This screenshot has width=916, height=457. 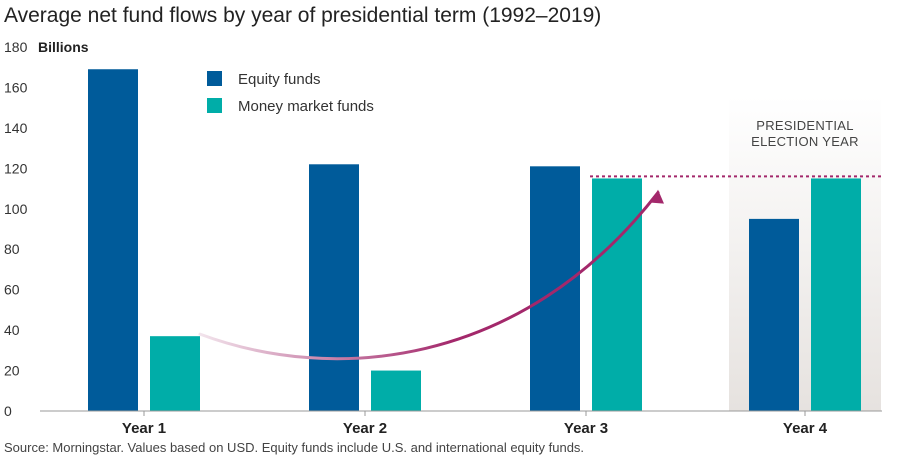 I want to click on legend-swatch-equity, so click(x=214, y=78).